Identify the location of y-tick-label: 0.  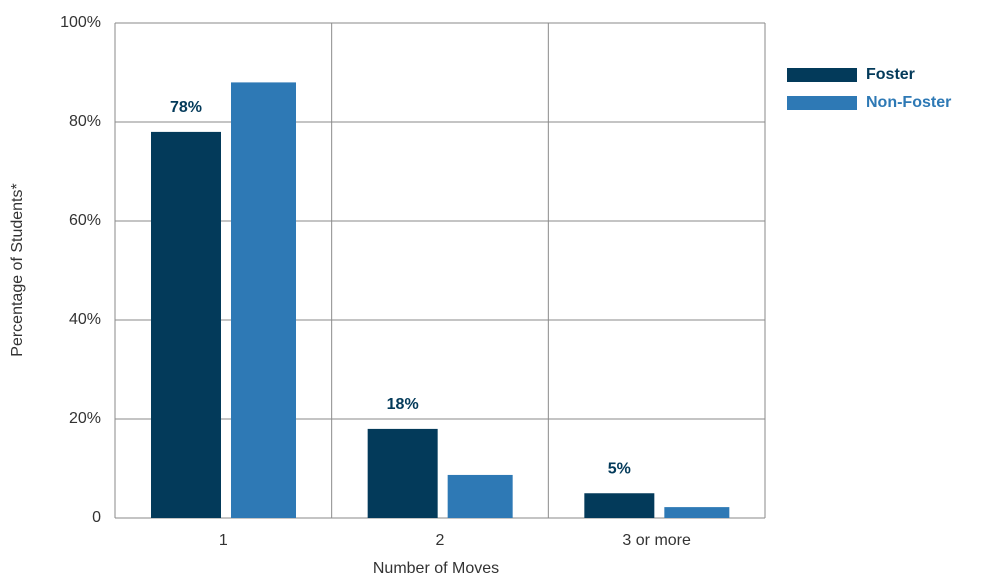
(96, 517).